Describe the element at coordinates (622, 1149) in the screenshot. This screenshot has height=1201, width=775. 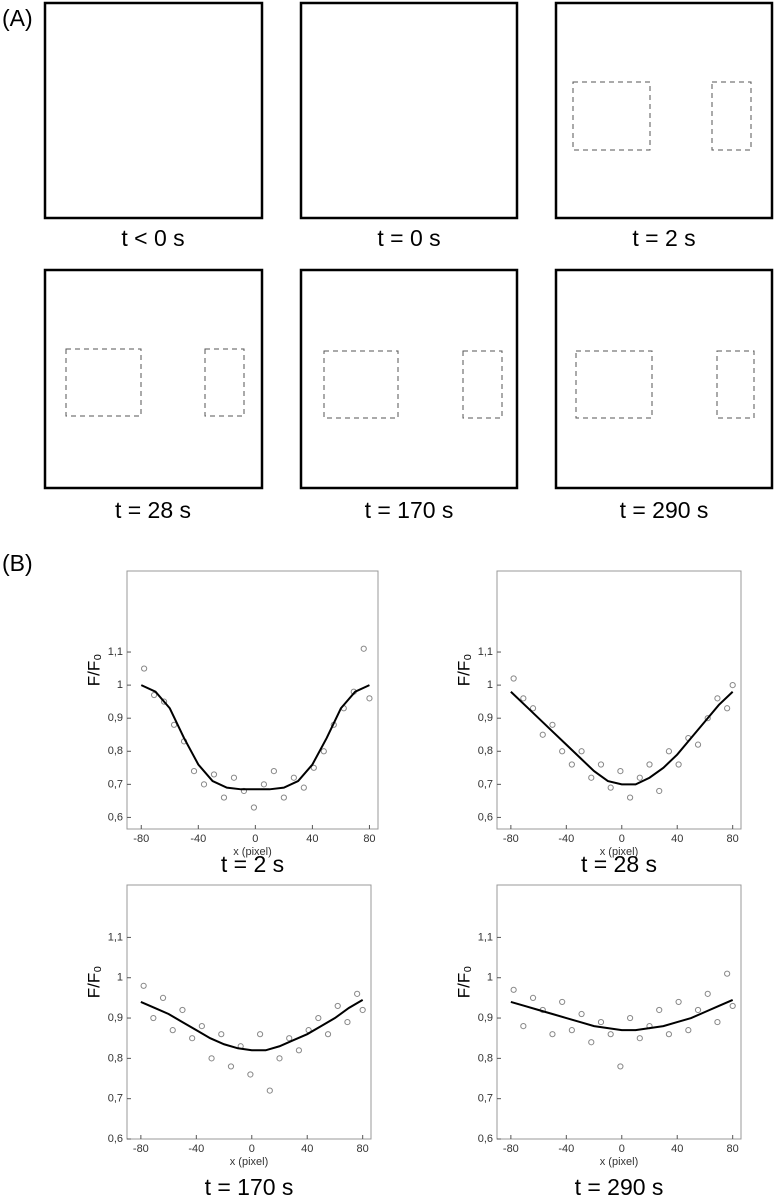
I see `x-tick-label: 0` at that location.